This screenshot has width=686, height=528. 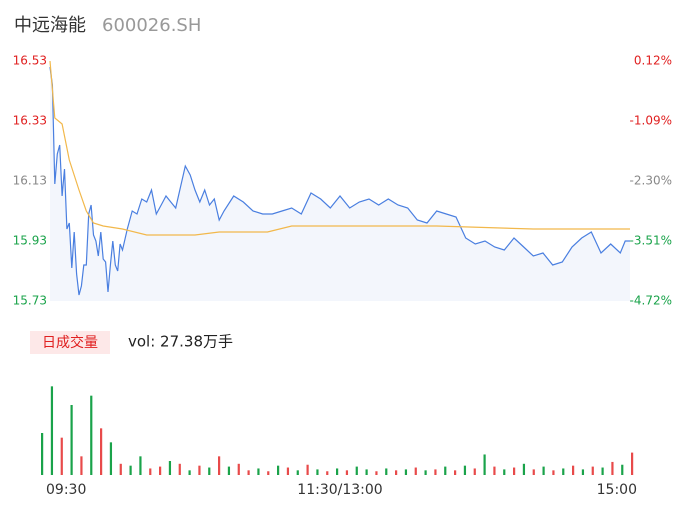 I want to click on y2-tick-label: -3.51%, so click(x=651, y=241).